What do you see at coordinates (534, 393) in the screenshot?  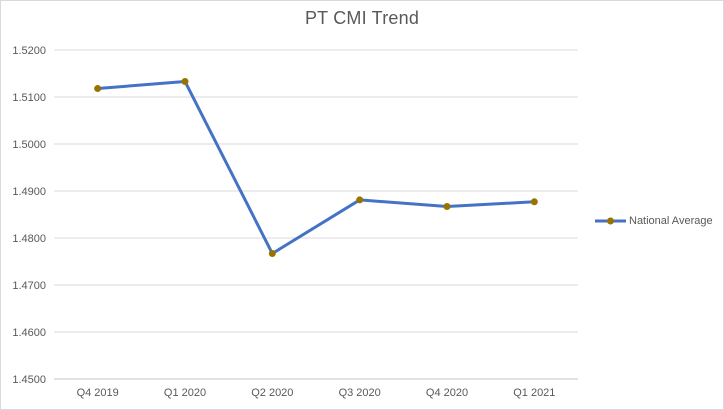 I see `x-axis-category-label: Q1 2021` at bounding box center [534, 393].